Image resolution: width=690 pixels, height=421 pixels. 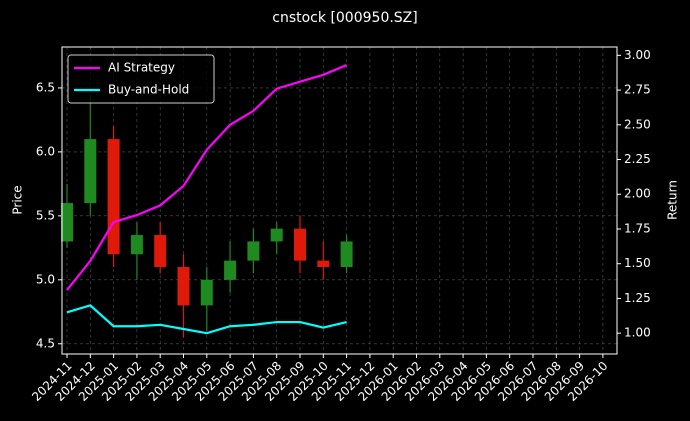 What do you see at coordinates (141, 79) in the screenshot?
I see `legend-box` at bounding box center [141, 79].